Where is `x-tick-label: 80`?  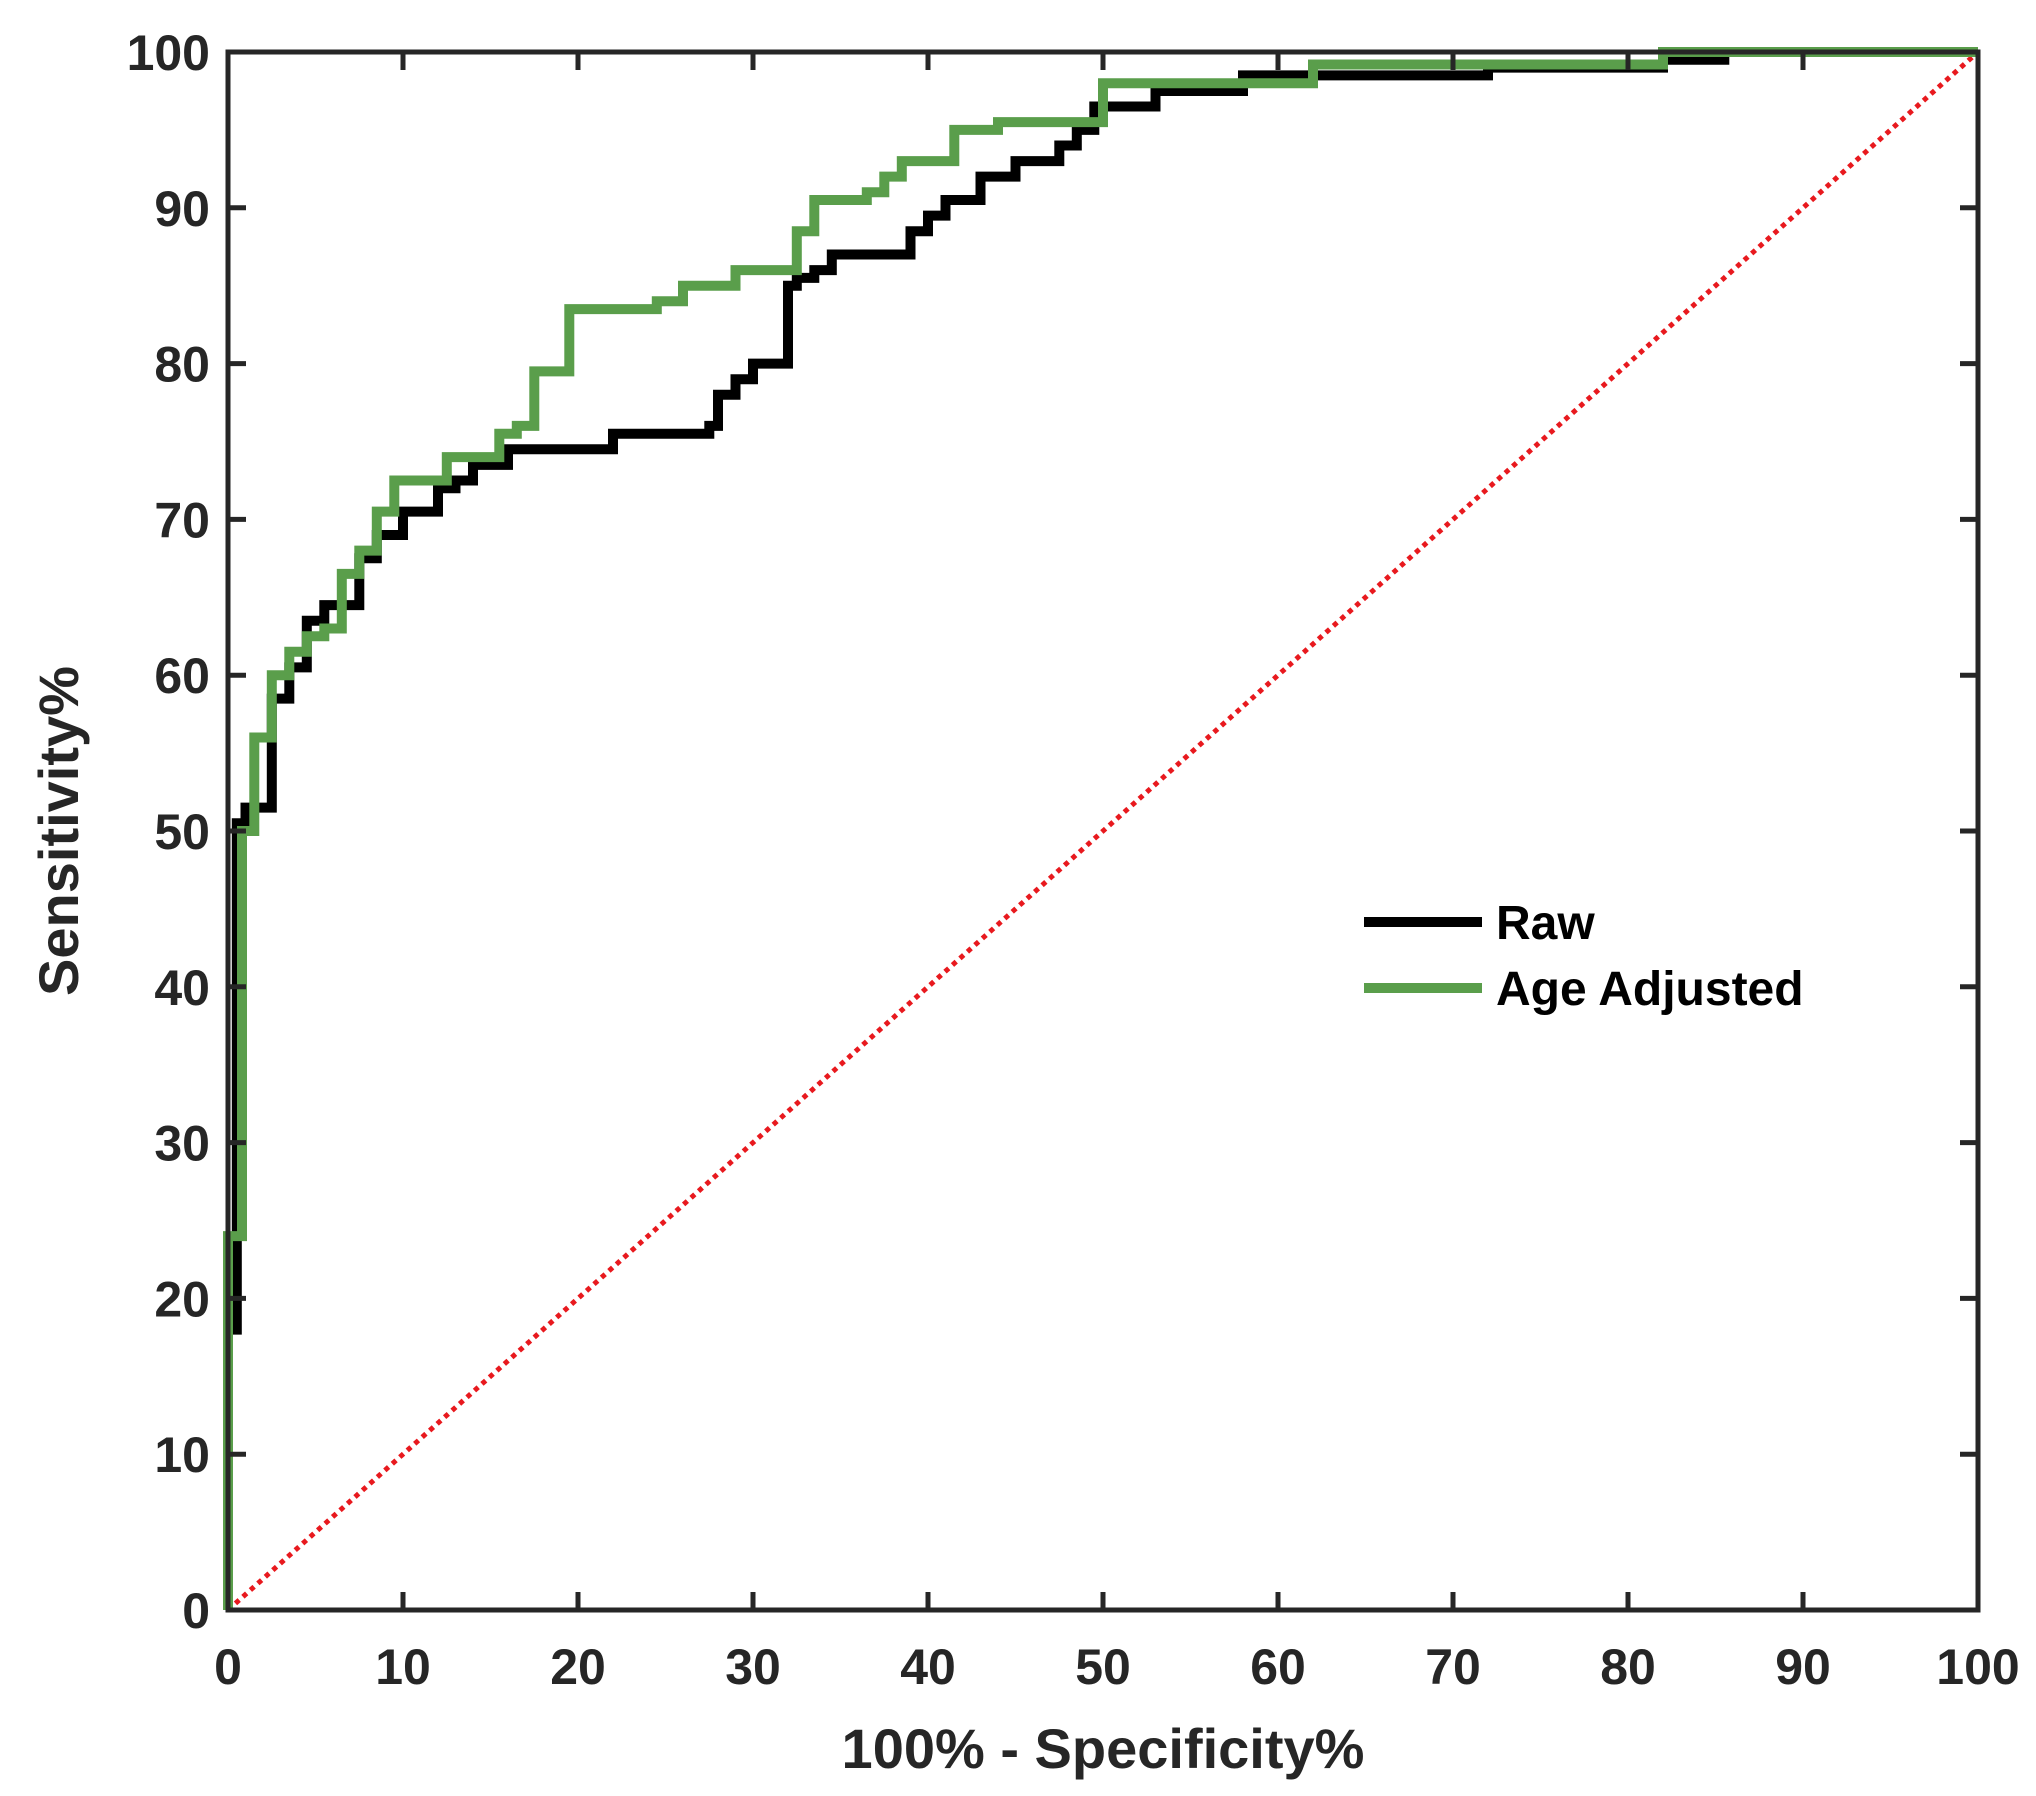
x-tick-label: 80 is located at coordinates (1628, 1667).